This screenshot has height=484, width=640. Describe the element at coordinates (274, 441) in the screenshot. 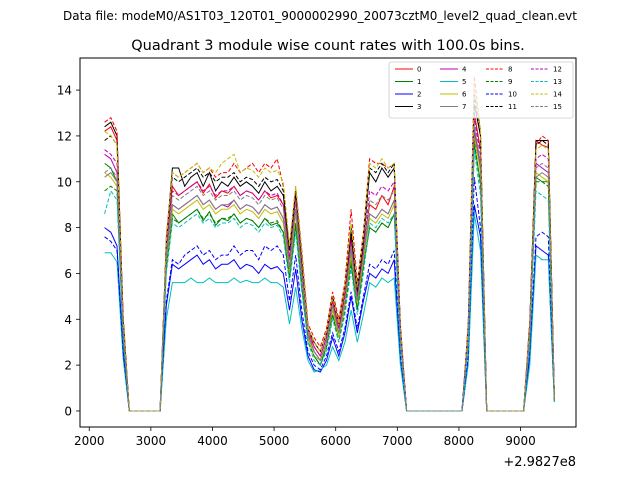

I see `x-tick-label: 5000` at that location.